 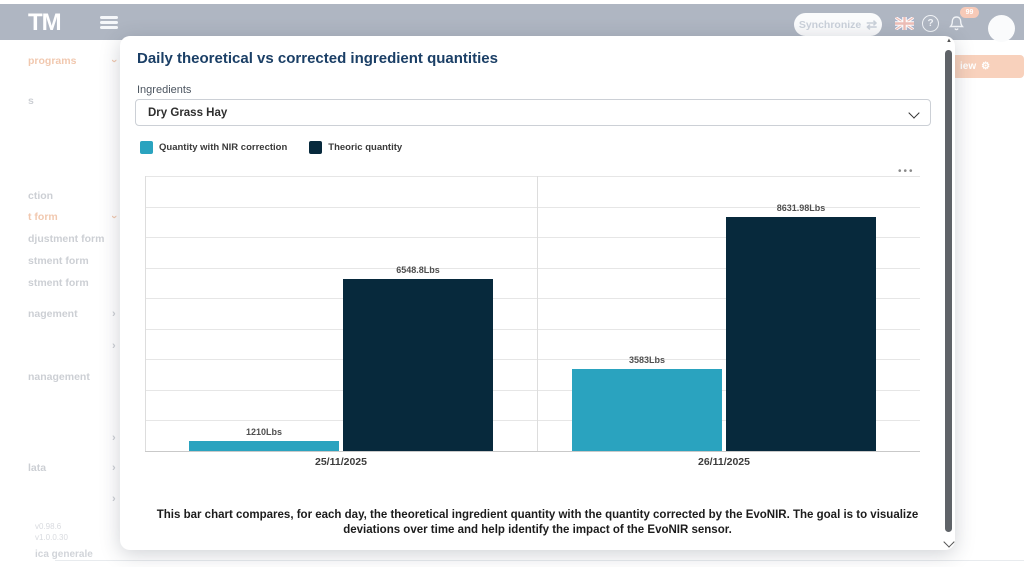 I want to click on bar-value-label: 1210Lbs, so click(x=264, y=432).